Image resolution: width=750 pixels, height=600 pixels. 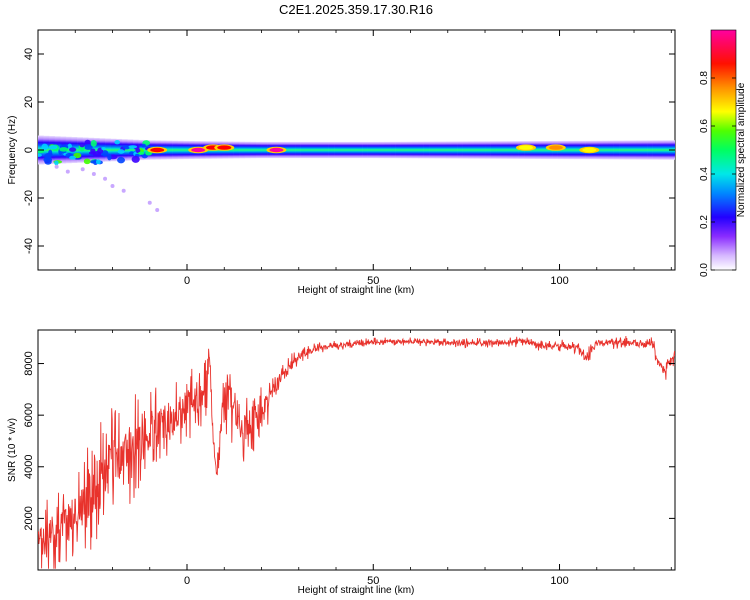 What do you see at coordinates (187, 281) in the screenshot?
I see `heatmap-x-tick-label-0: 0` at bounding box center [187, 281].